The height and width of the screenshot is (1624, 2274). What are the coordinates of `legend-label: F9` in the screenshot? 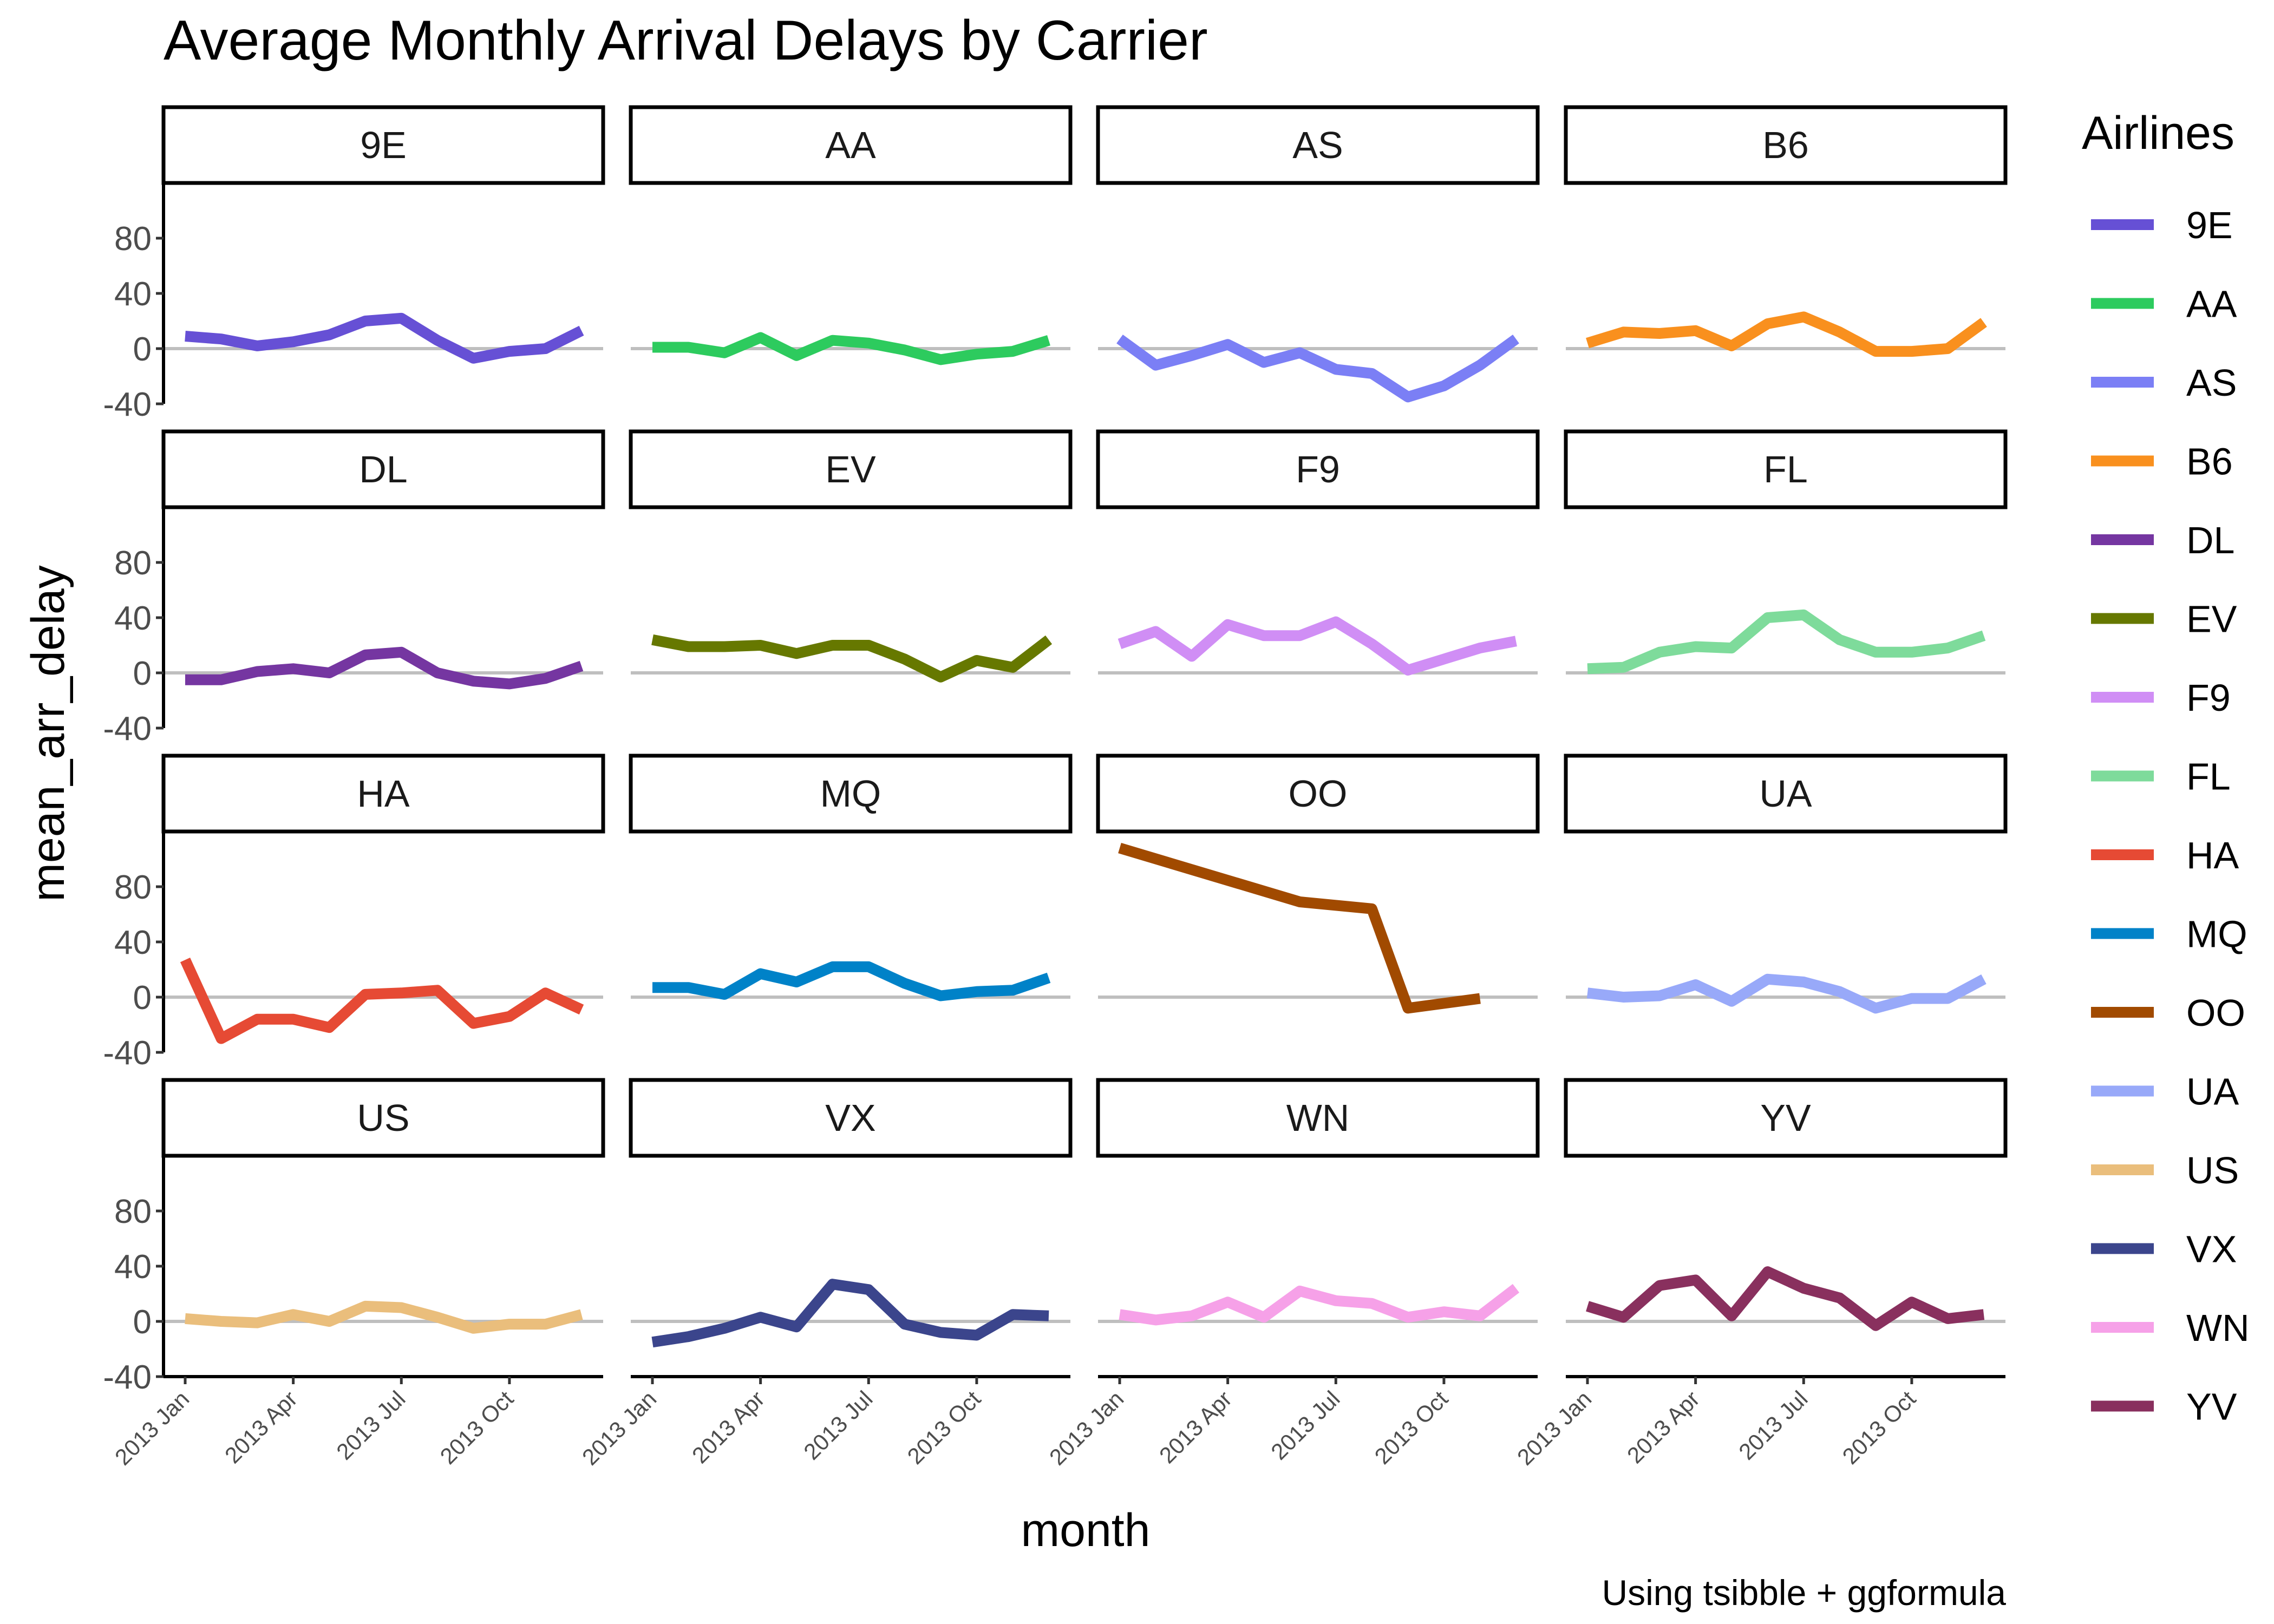 It's located at (2208, 698).